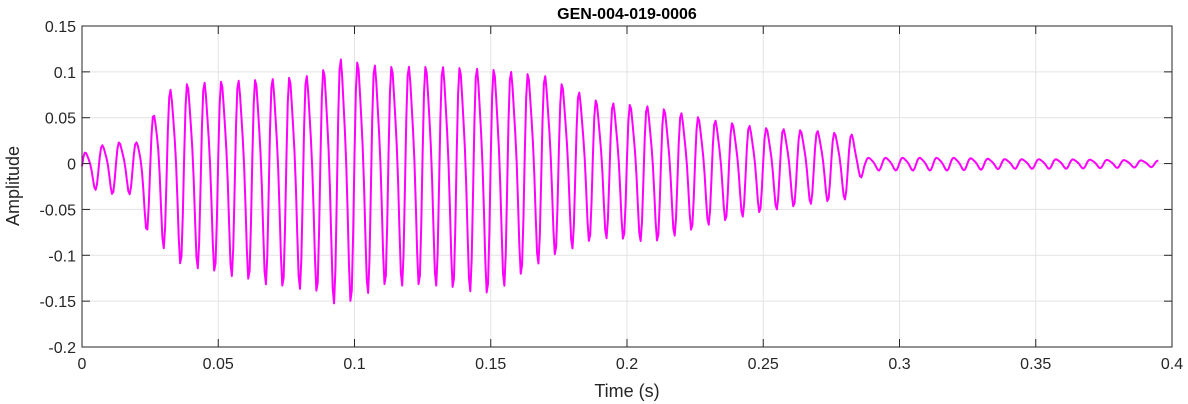  What do you see at coordinates (13, 186) in the screenshot?
I see `y-axis-label: Amplitude` at bounding box center [13, 186].